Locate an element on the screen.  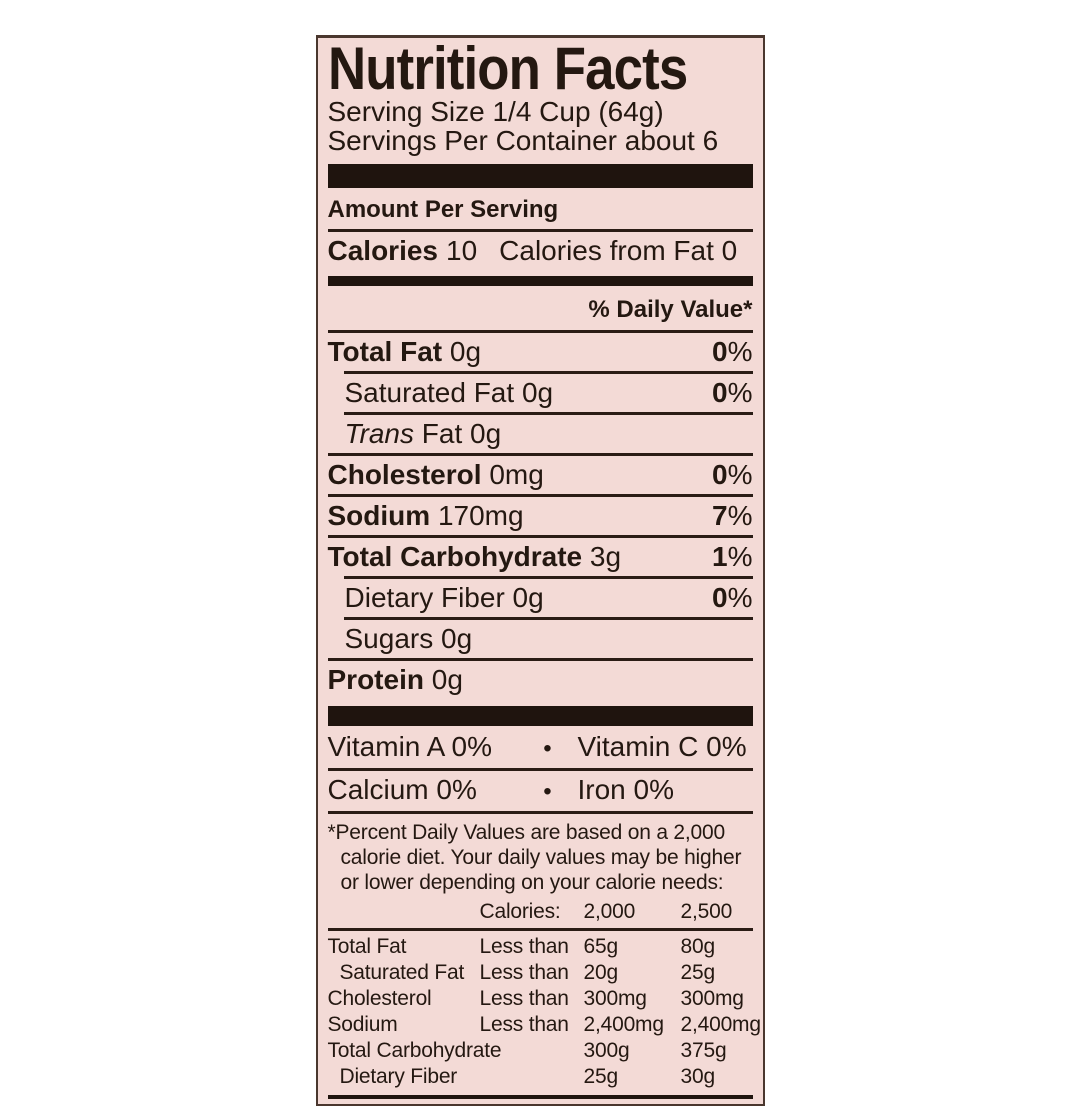
header-spacer is located at coordinates (404, 912).